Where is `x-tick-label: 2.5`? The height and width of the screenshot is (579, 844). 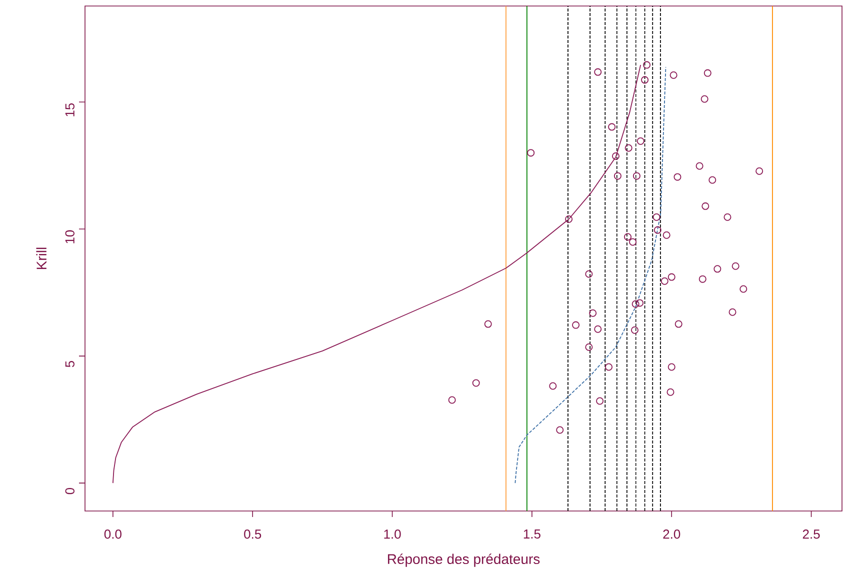
x-tick-label: 2.5 is located at coordinates (811, 534).